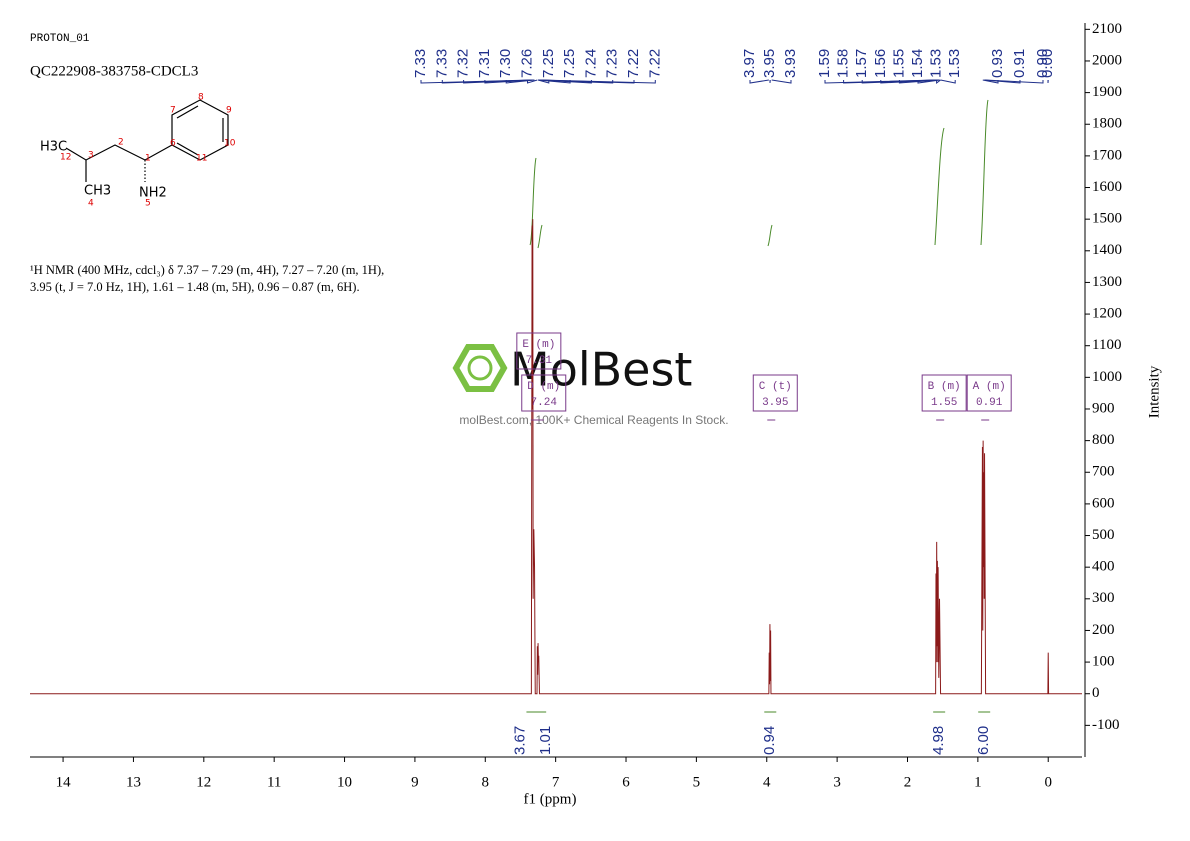 The image size is (1190, 841). Describe the element at coordinates (1107, 377) in the screenshot. I see `y-tick-label: 1000` at that location.